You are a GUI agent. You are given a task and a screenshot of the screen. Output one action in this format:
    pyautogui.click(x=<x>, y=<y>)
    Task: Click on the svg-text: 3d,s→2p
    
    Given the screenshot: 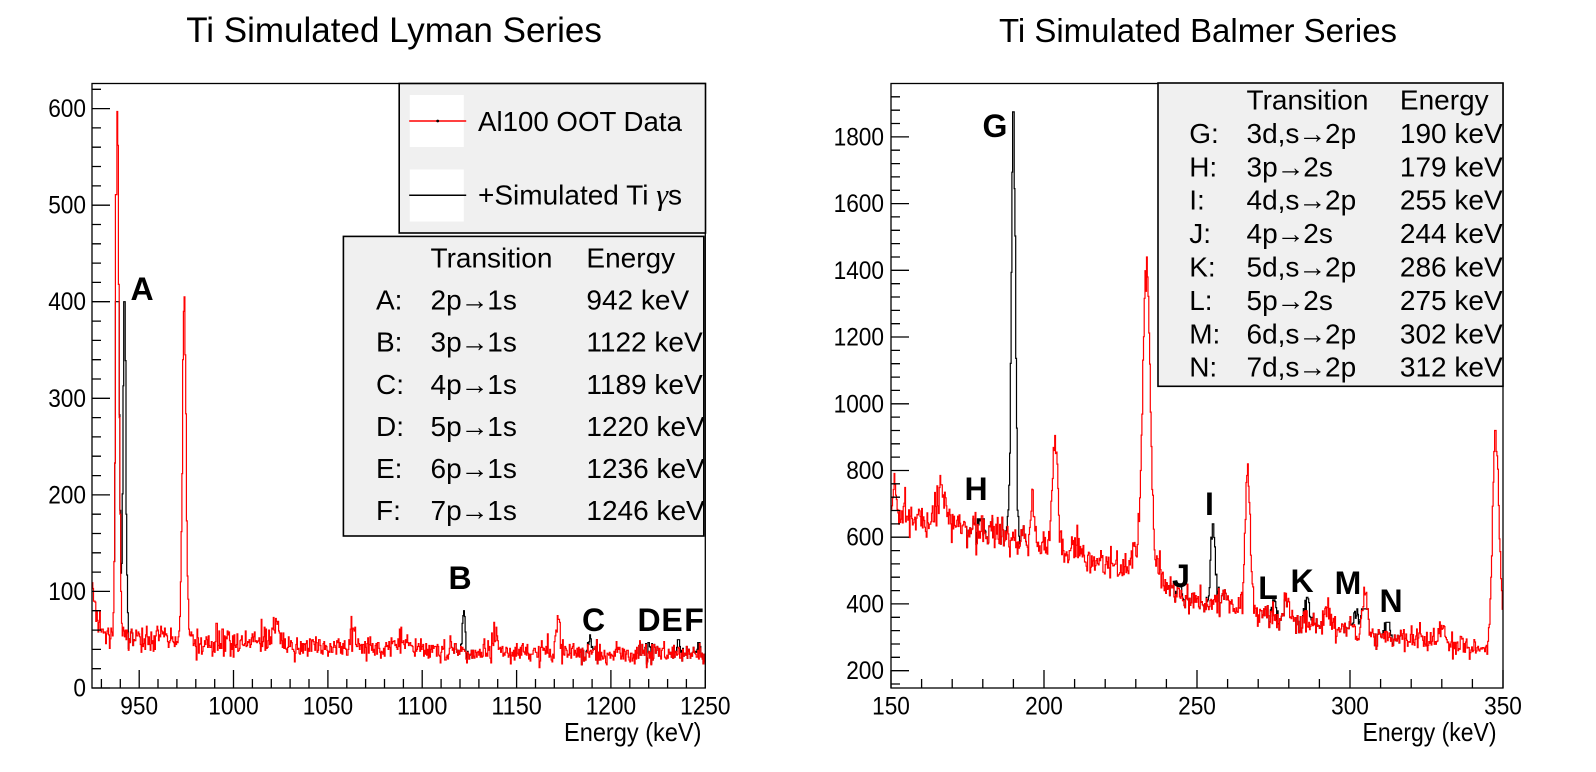 What is the action you would take?
    pyautogui.click(x=1302, y=133)
    